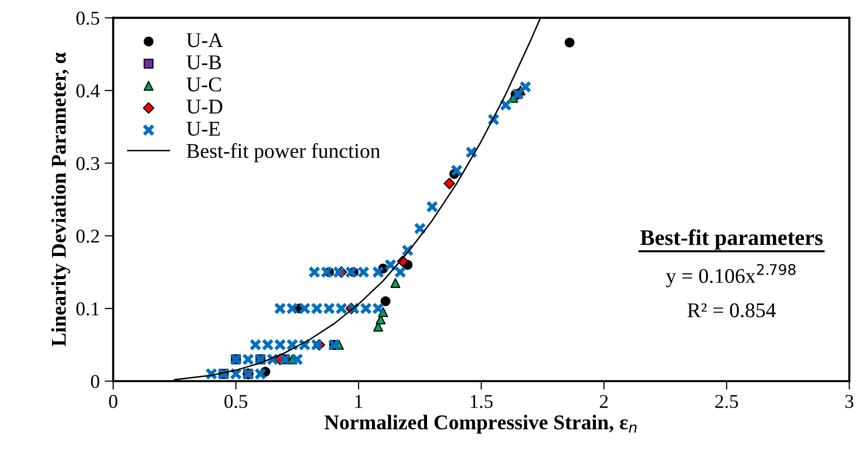 This screenshot has width=864, height=457. Describe the element at coordinates (480, 424) in the screenshot. I see `x-axis-title: Normalized Compressive Strain, ε$_{n}$` at that location.